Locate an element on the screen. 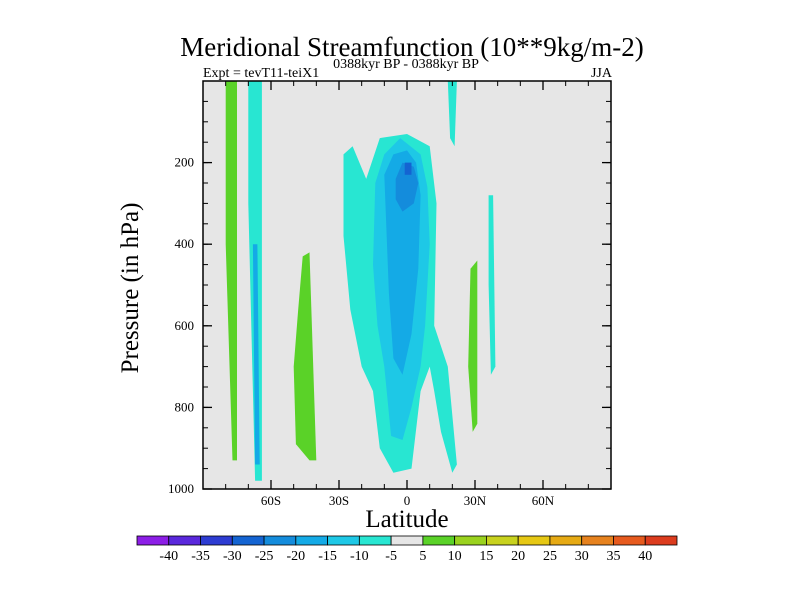  contour-southern-polar-positive-band is located at coordinates (231, 271).